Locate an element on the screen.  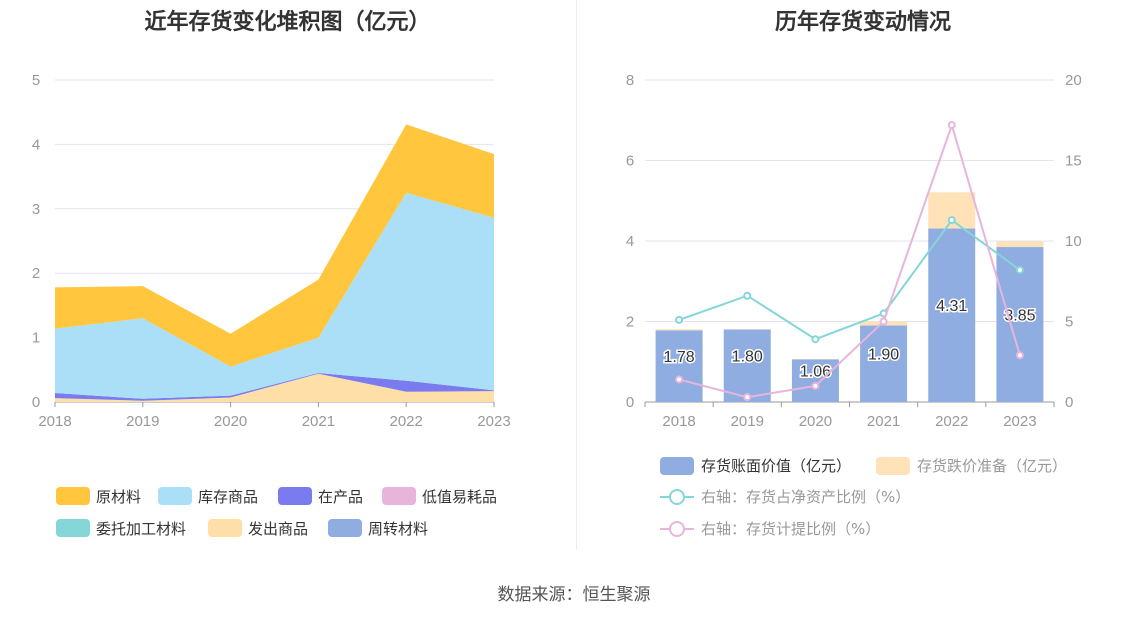
line-右轴：存货计提比例（%） is located at coordinates (849, 260).